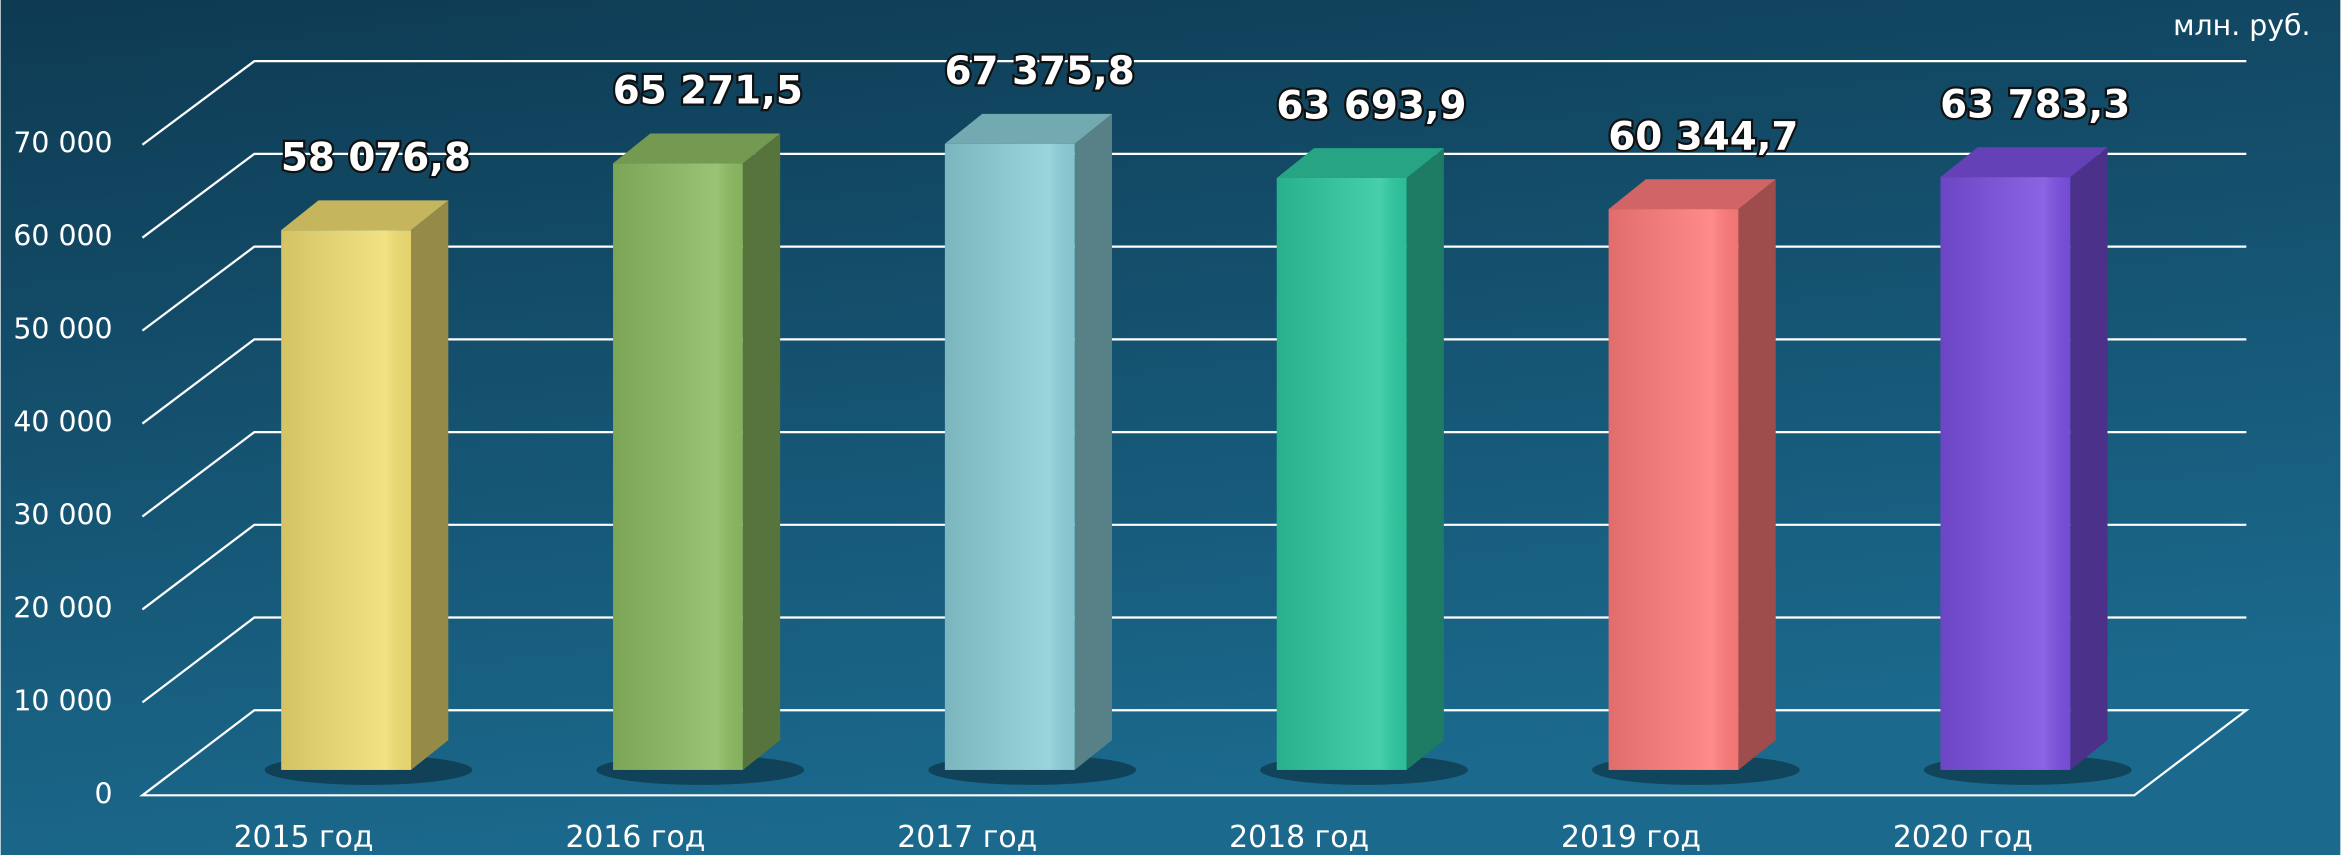  Describe the element at coordinates (62, 236) in the screenshot. I see `y-tick-label: 60 000` at that location.